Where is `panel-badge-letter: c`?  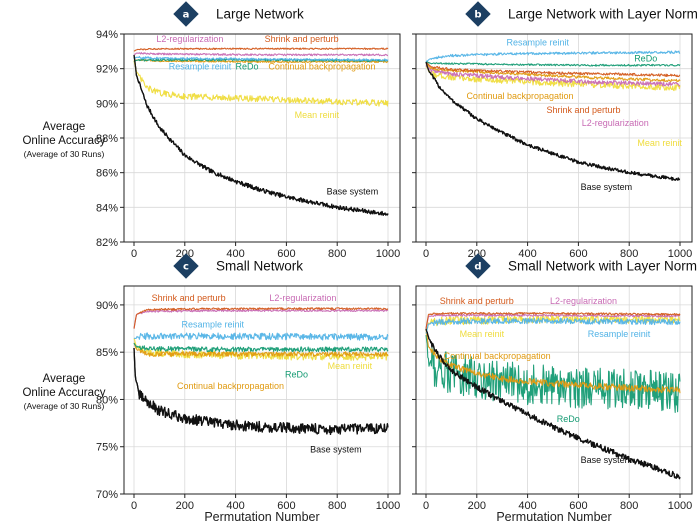
panel-badge-letter: c is located at coordinates (186, 267).